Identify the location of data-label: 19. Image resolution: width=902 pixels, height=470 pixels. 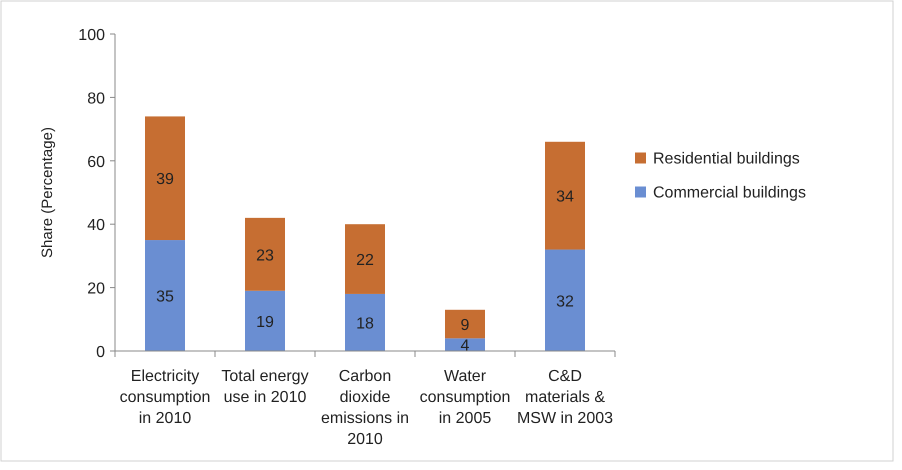
(265, 322).